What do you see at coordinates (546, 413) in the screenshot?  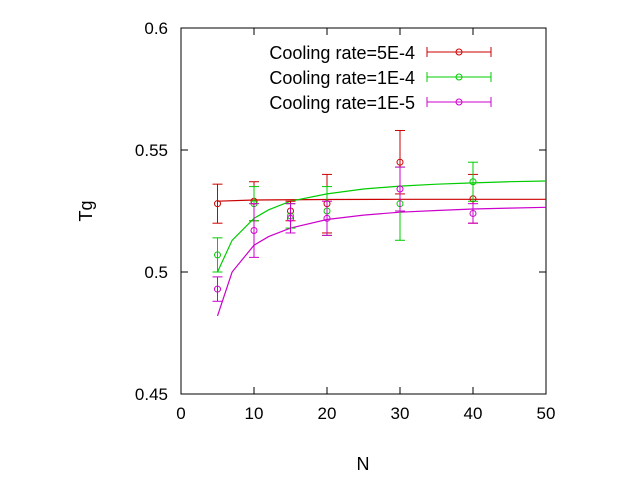 I see `x-tick-label: 50` at bounding box center [546, 413].